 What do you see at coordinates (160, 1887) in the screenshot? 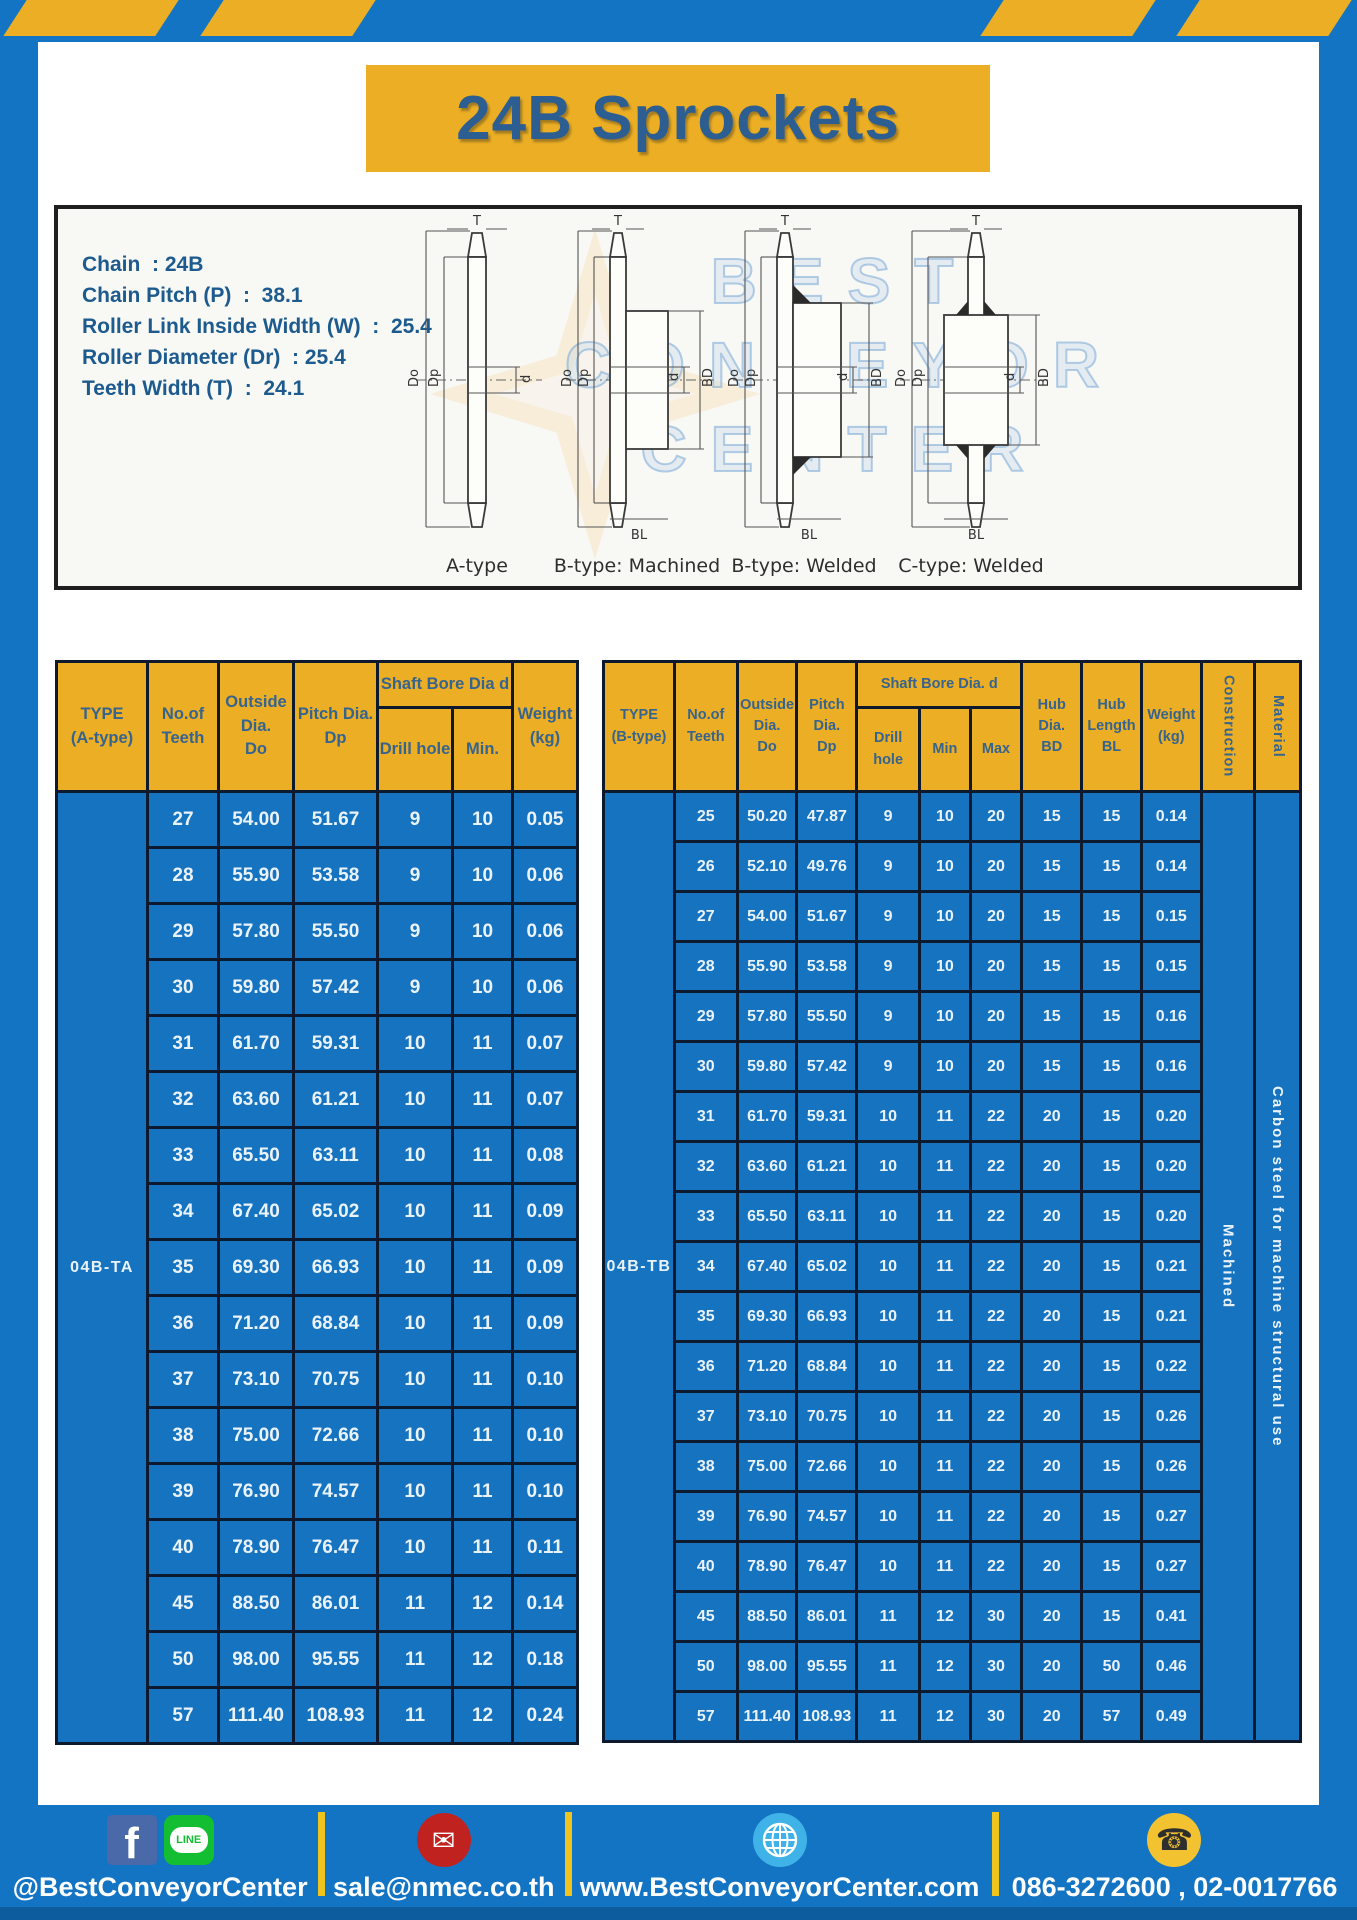
I see `social-handle: @BestConveyorCenter` at bounding box center [160, 1887].